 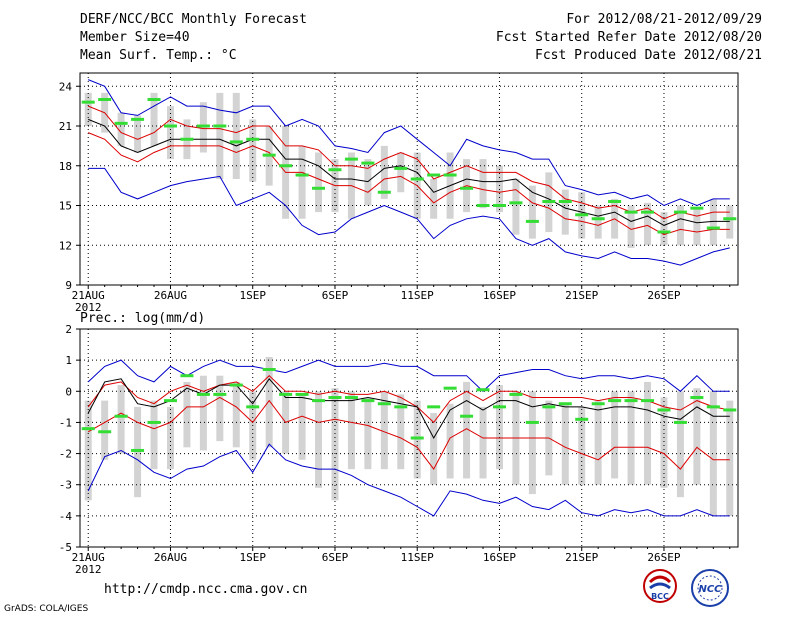 I want to click on panel1-x-year-label: 2012, so click(x=88, y=307).